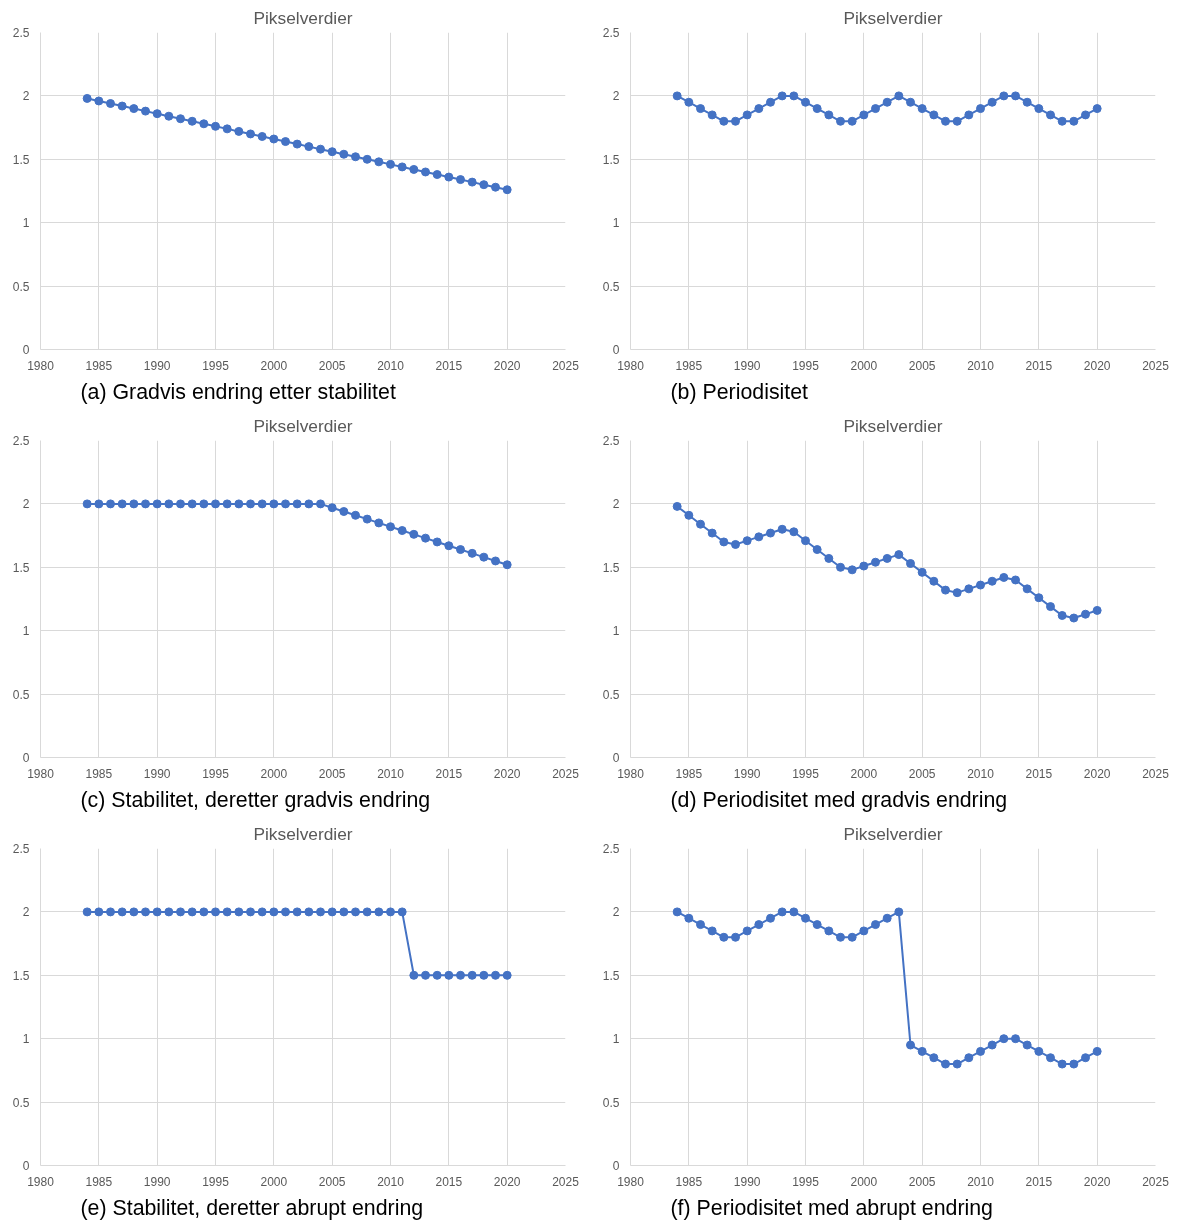  Describe the element at coordinates (739, 391) in the screenshot. I see `text: (b) Periodisitet` at that location.